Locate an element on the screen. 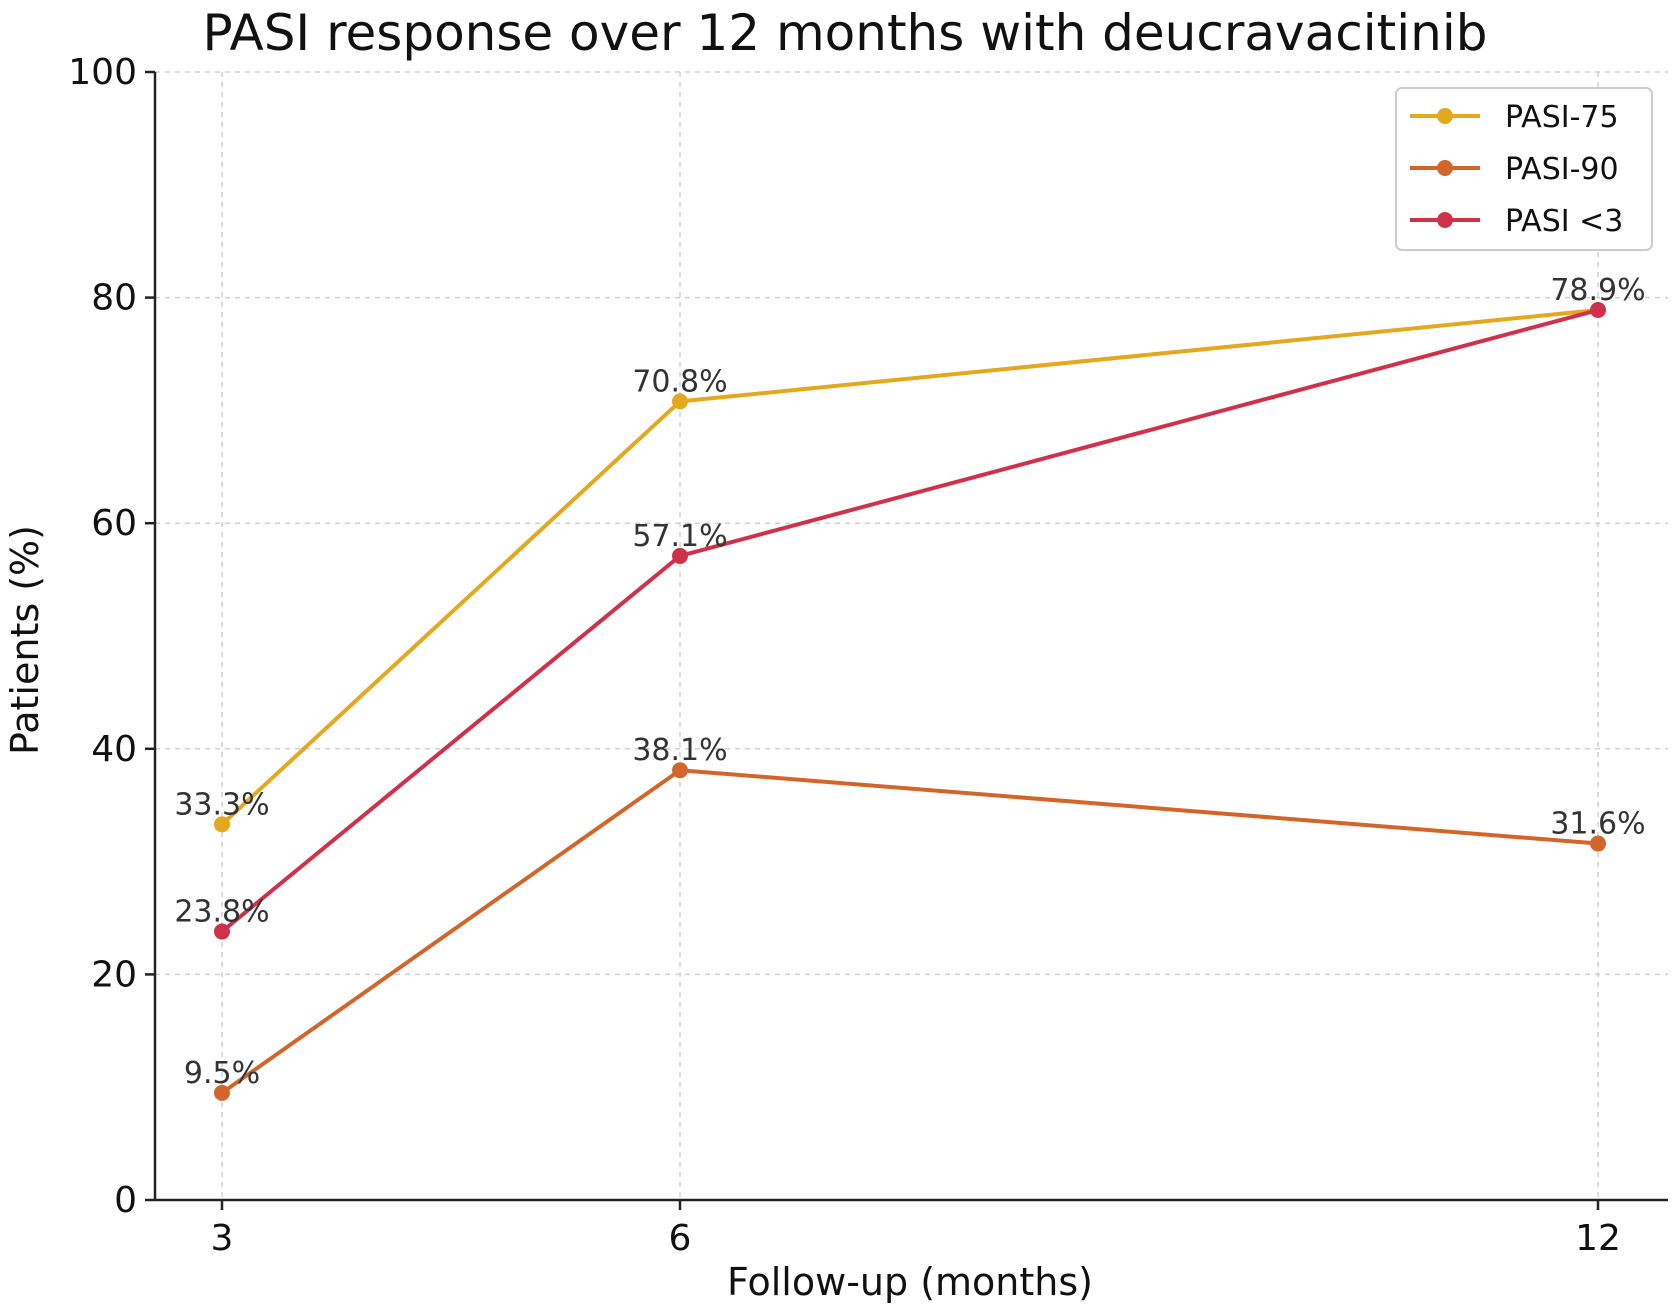  data-label-pasi-3: 78.9% is located at coordinates (1597, 290).